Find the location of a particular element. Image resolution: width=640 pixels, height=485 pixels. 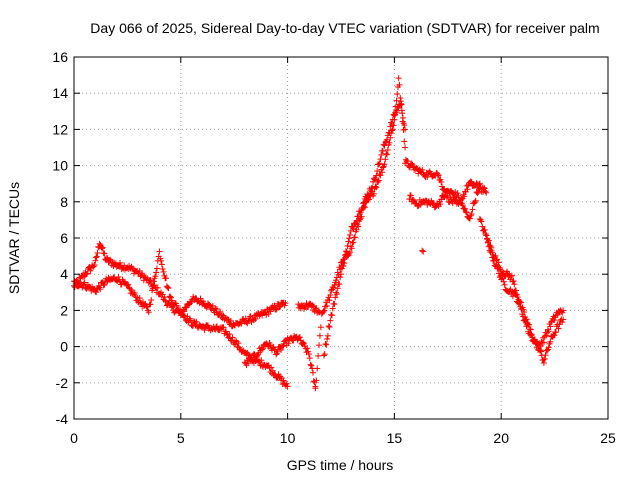

y-tick-label: -2 is located at coordinates (62, 383).